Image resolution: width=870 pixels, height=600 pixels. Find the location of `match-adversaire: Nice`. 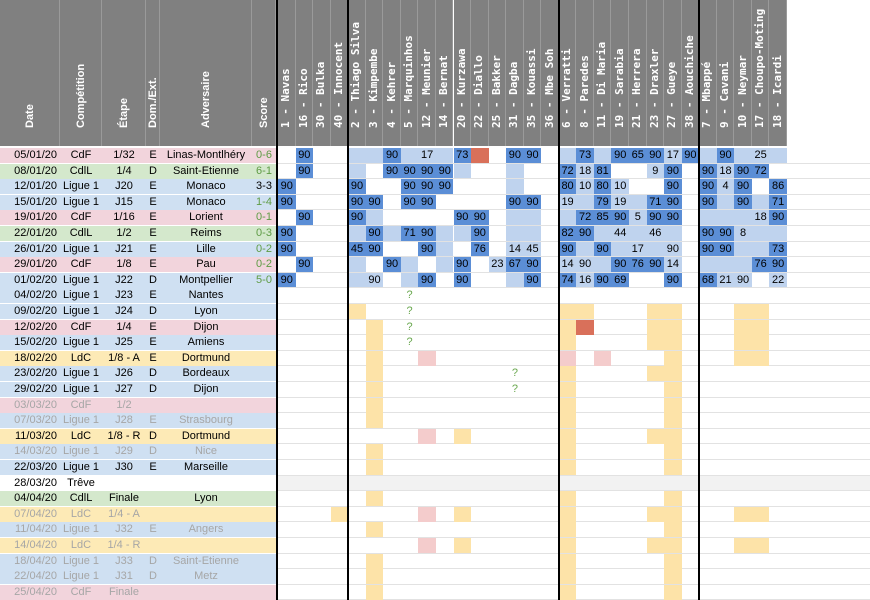

match-adversaire: Nice is located at coordinates (206, 452).